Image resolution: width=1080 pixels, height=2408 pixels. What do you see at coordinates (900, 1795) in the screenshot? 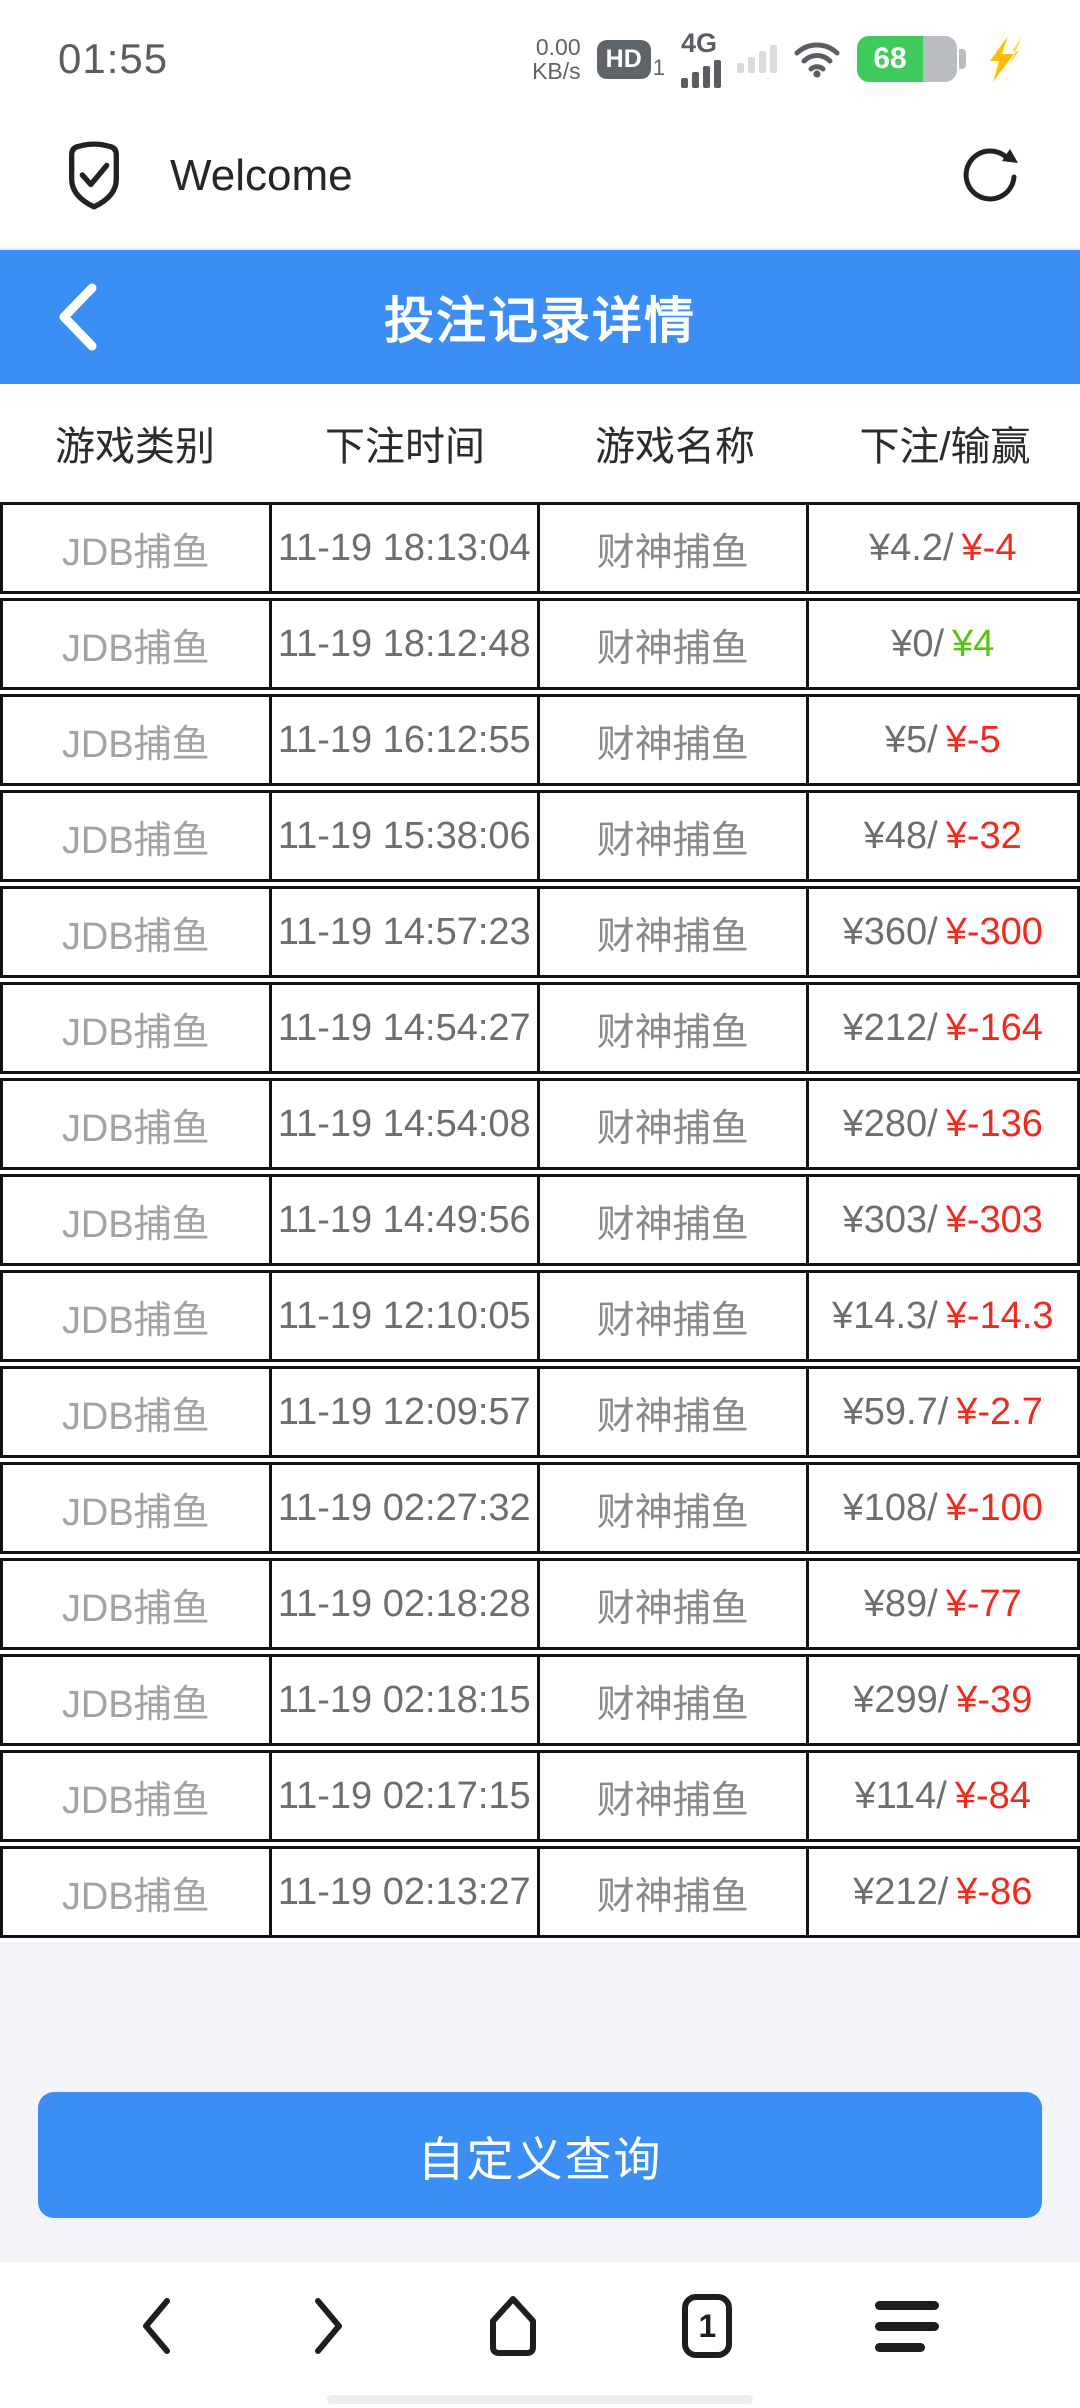
I see `bet-amount: ¥114/` at bounding box center [900, 1795].